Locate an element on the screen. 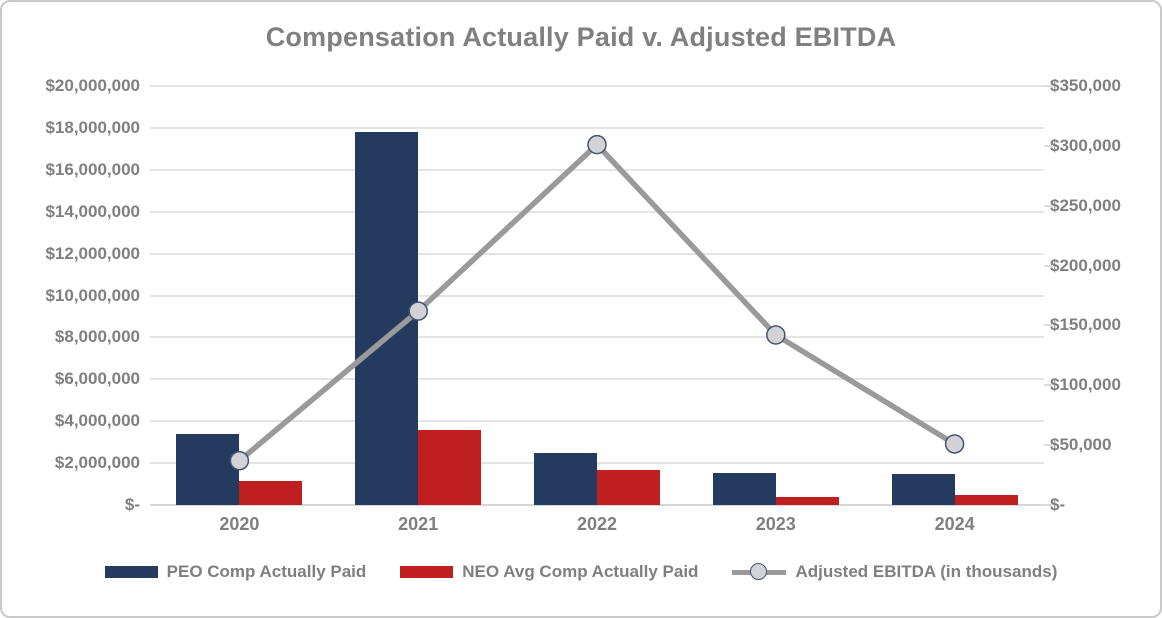 The image size is (1162, 618). ebitda-marker-2022 is located at coordinates (597, 144).